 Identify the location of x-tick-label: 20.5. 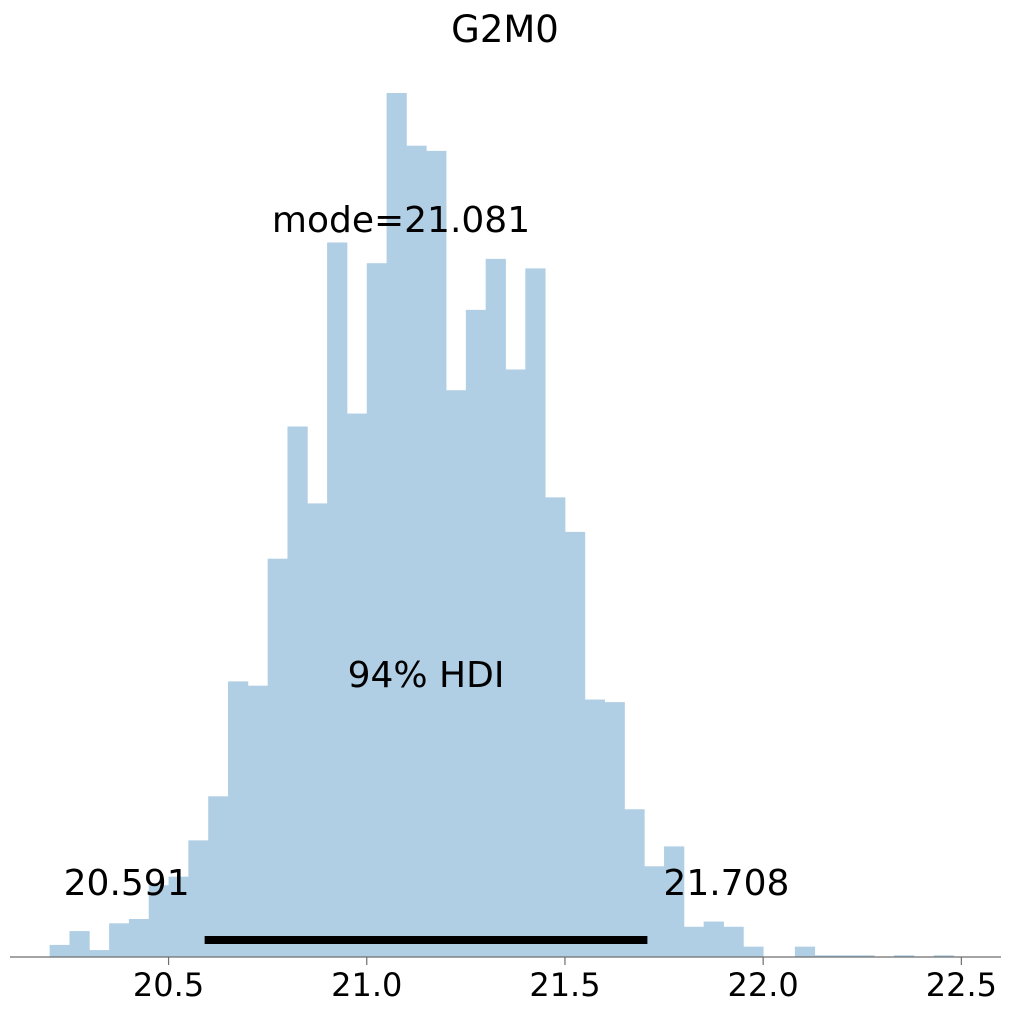
(168, 985).